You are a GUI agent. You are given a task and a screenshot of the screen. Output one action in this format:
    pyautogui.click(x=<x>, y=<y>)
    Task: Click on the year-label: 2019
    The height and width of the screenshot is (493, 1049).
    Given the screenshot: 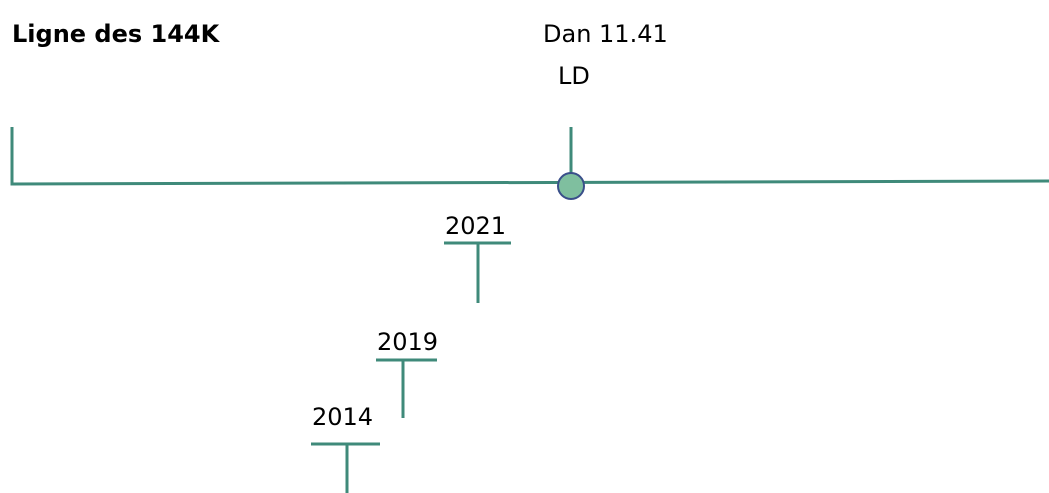 What is the action you would take?
    pyautogui.click(x=407, y=342)
    